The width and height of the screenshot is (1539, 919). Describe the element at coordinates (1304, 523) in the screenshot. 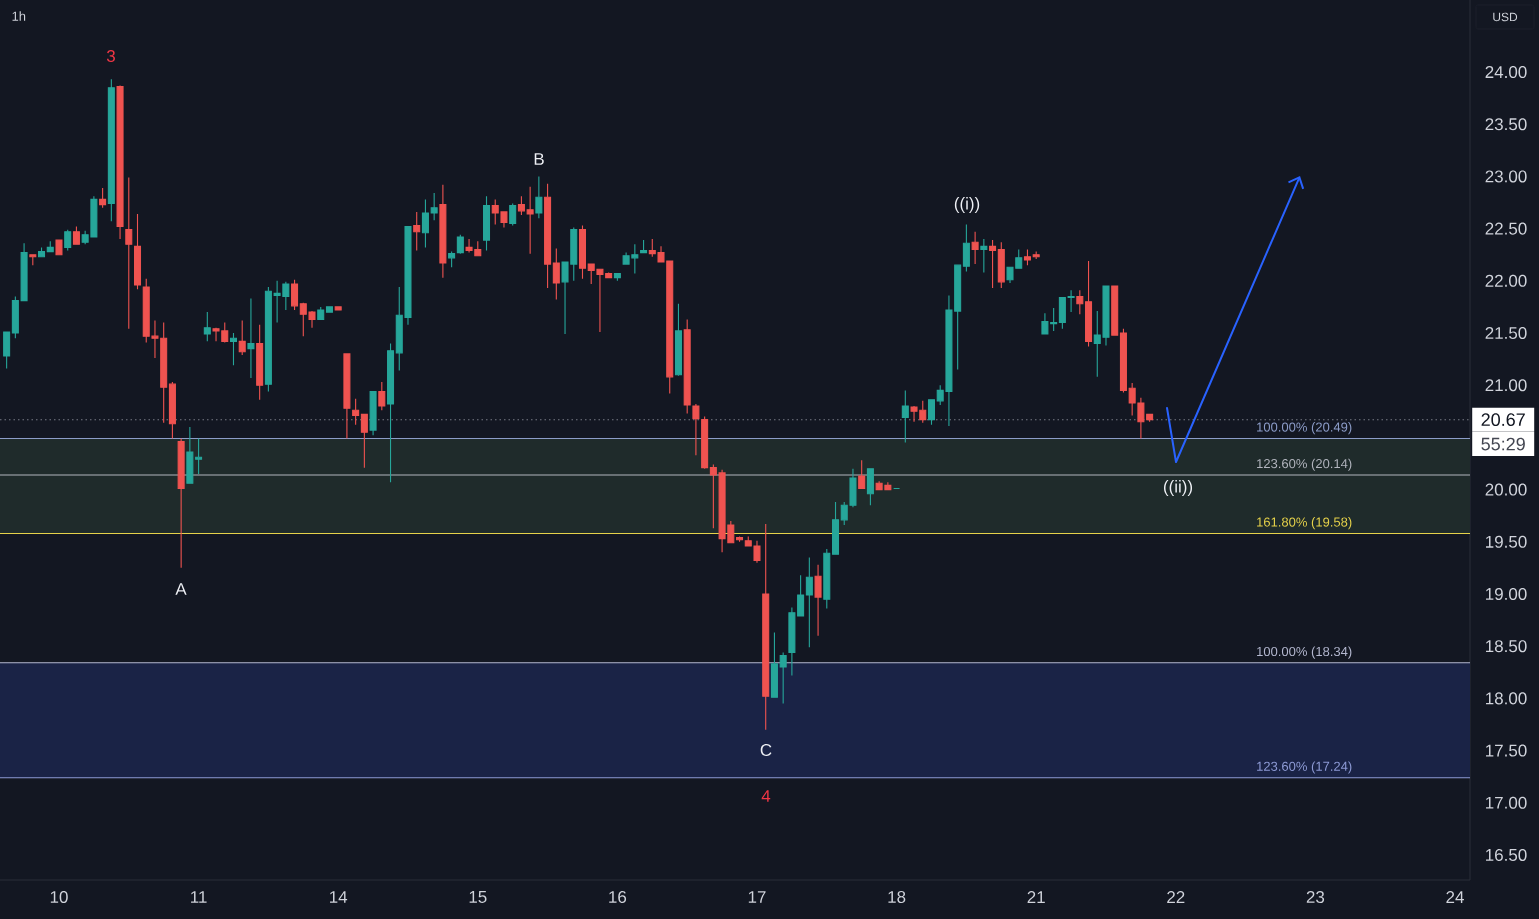

I see `ref-line-label: 161.80% (19.58)` at that location.